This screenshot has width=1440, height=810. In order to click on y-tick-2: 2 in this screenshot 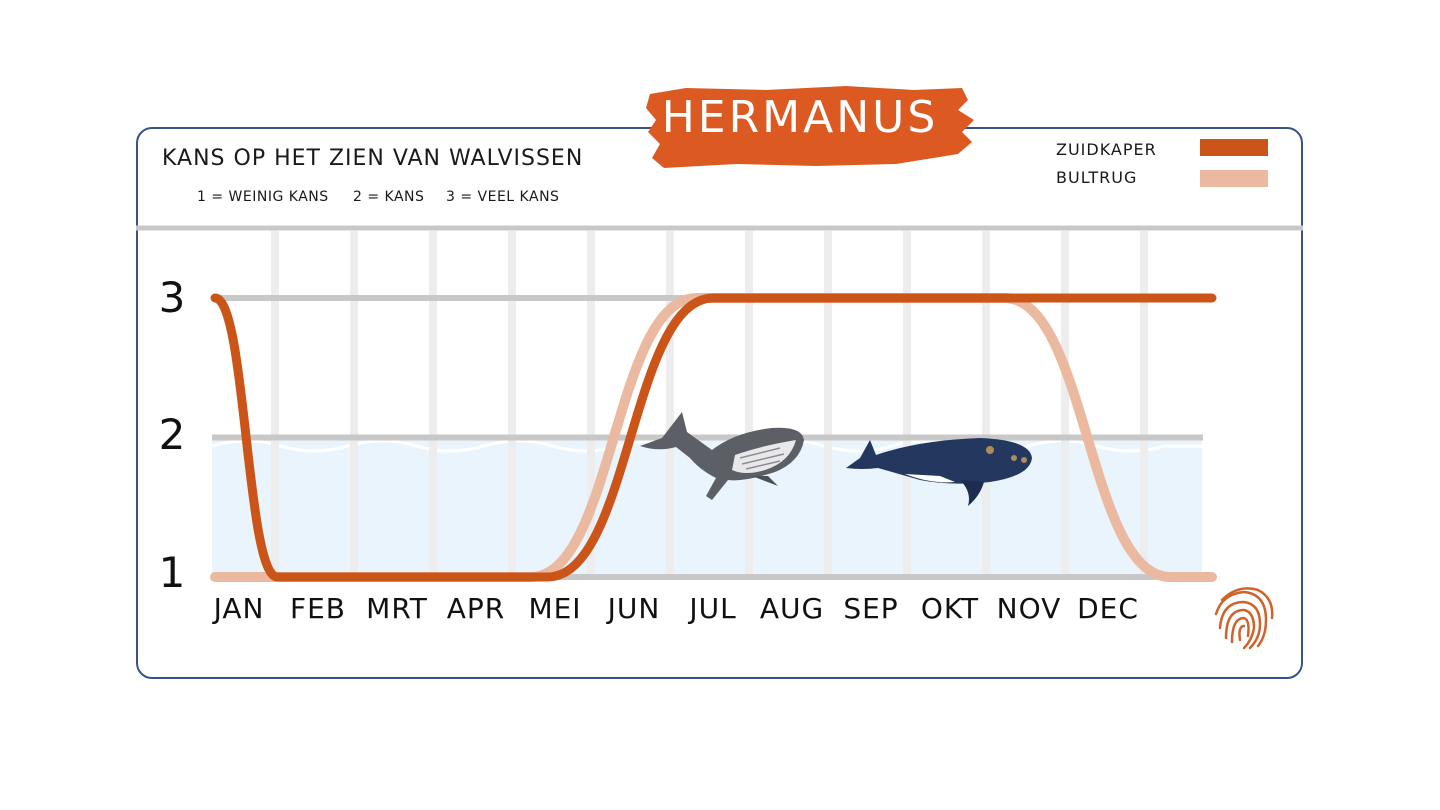, I will do `click(172, 434)`.